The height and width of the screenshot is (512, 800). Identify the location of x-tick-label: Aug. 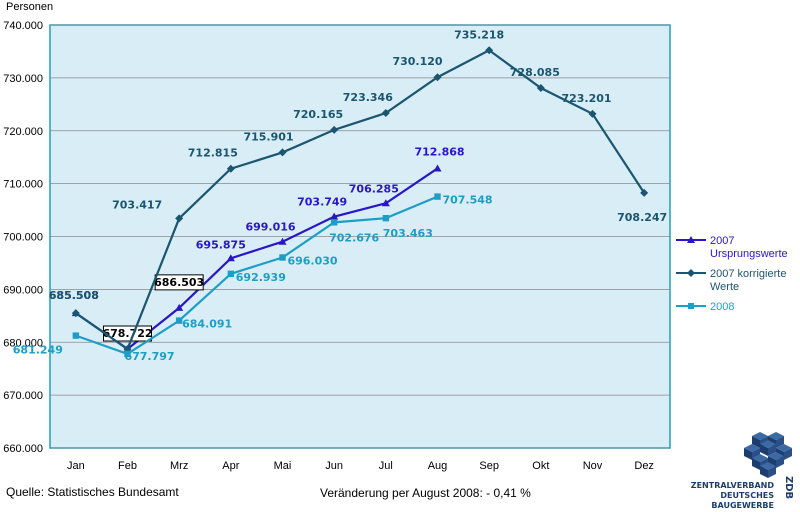
(438, 466).